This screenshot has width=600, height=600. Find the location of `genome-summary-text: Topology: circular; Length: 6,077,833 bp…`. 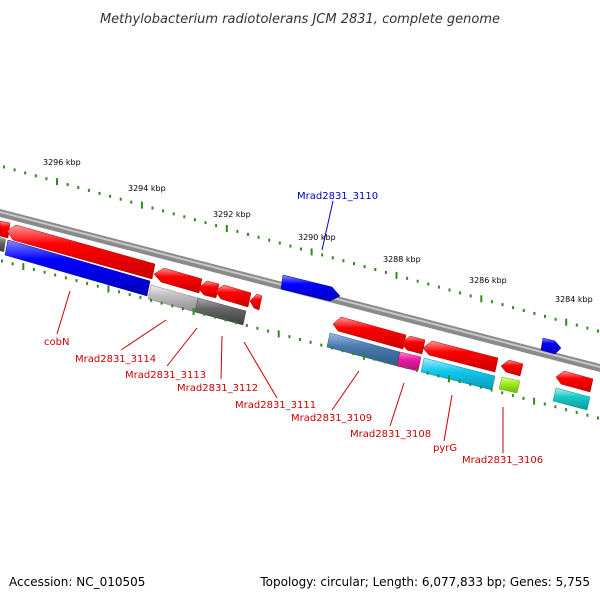

genome-summary-text: Topology: circular; Length: 6,077,833 bp… is located at coordinates (424, 582).